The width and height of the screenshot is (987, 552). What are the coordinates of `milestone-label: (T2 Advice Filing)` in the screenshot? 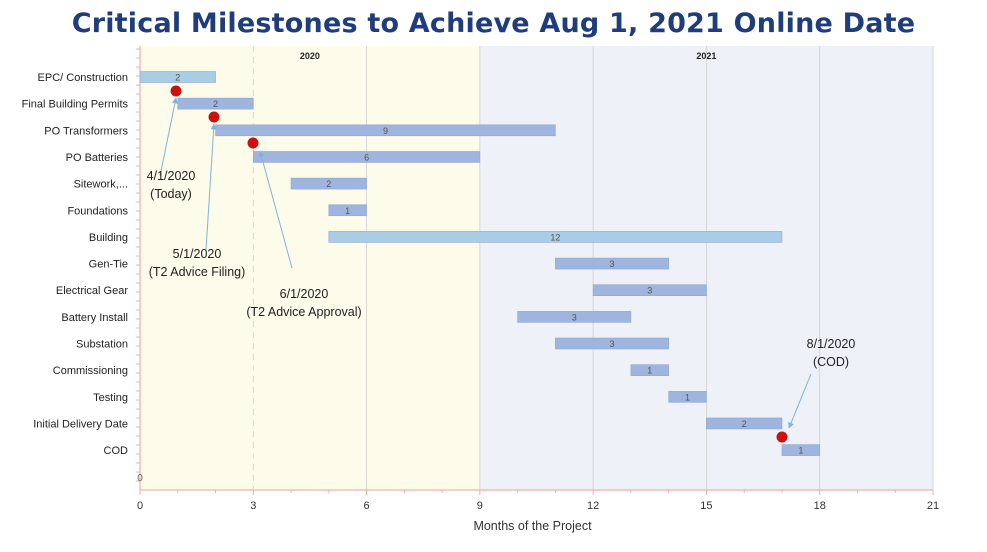 It's located at (197, 272).